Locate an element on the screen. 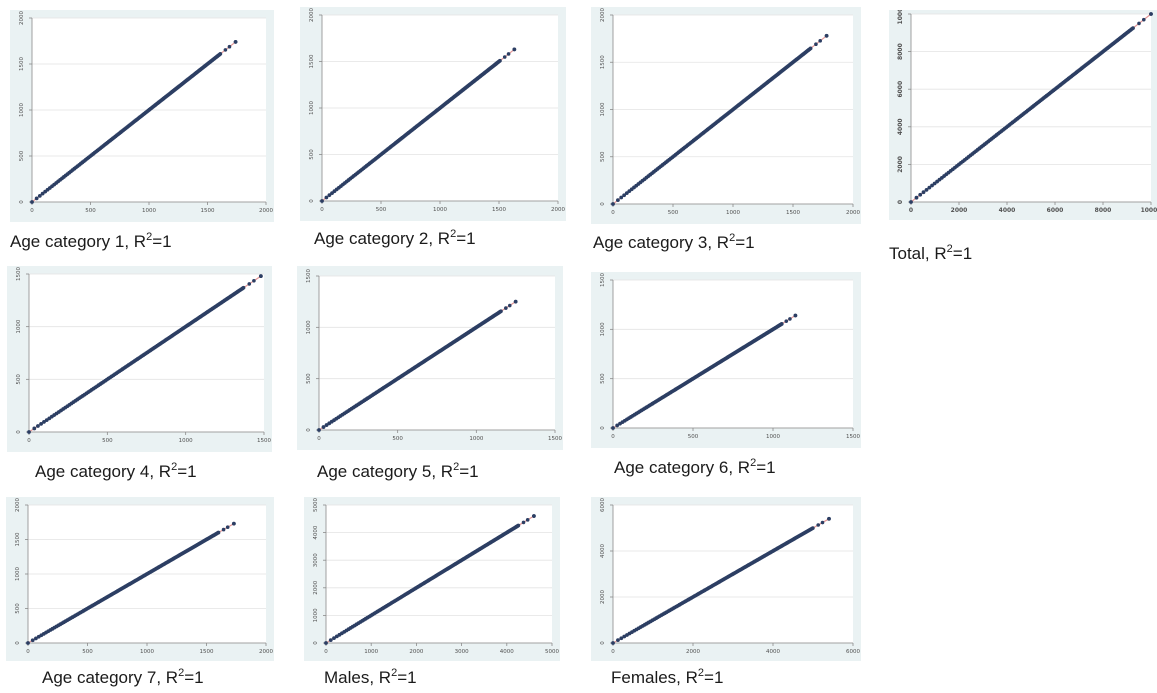 Image resolution: width=1157 pixels, height=693 pixels. caption: Age category 5, R2=1 is located at coordinates (398, 472).